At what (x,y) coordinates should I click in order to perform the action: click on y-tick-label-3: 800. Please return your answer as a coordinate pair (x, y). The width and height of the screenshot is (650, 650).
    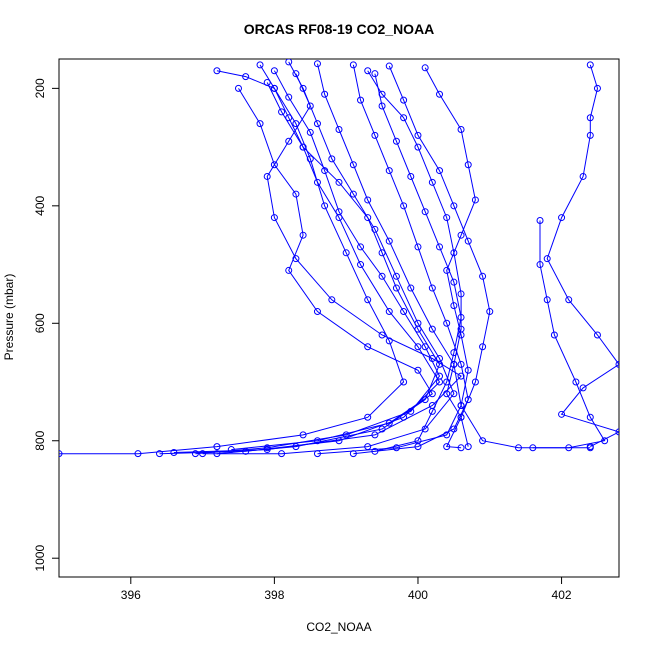
    Looking at the image, I should click on (40, 440).